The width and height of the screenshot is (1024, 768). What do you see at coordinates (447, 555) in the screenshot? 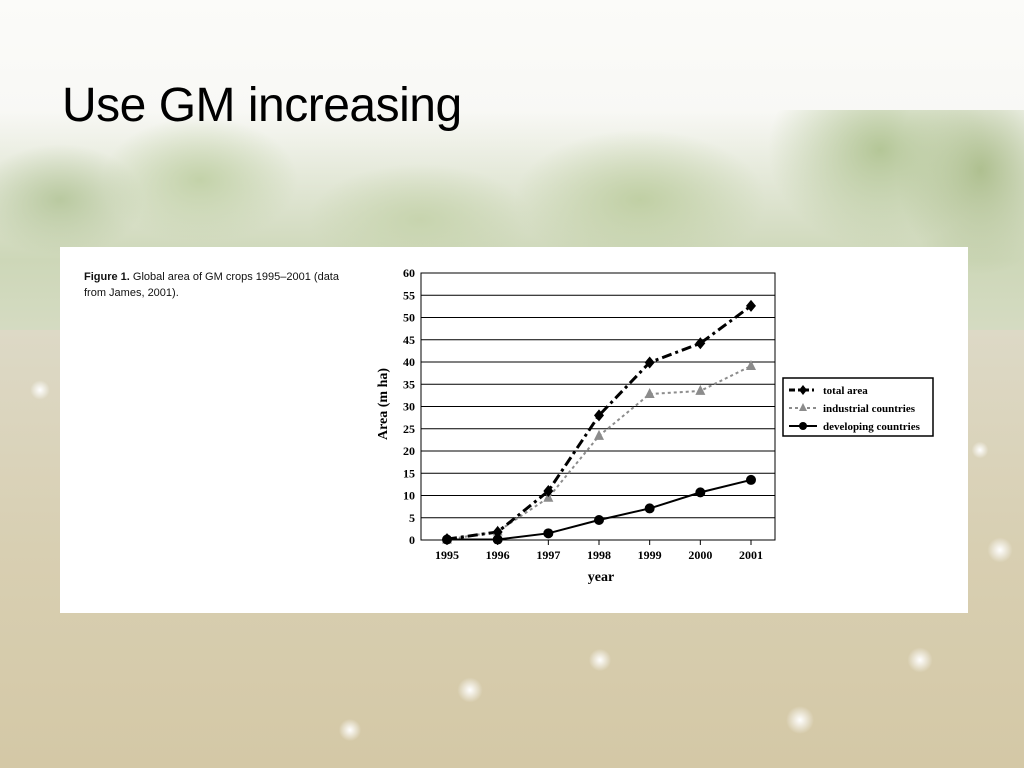
I see `x-tick-1995: 1995` at bounding box center [447, 555].